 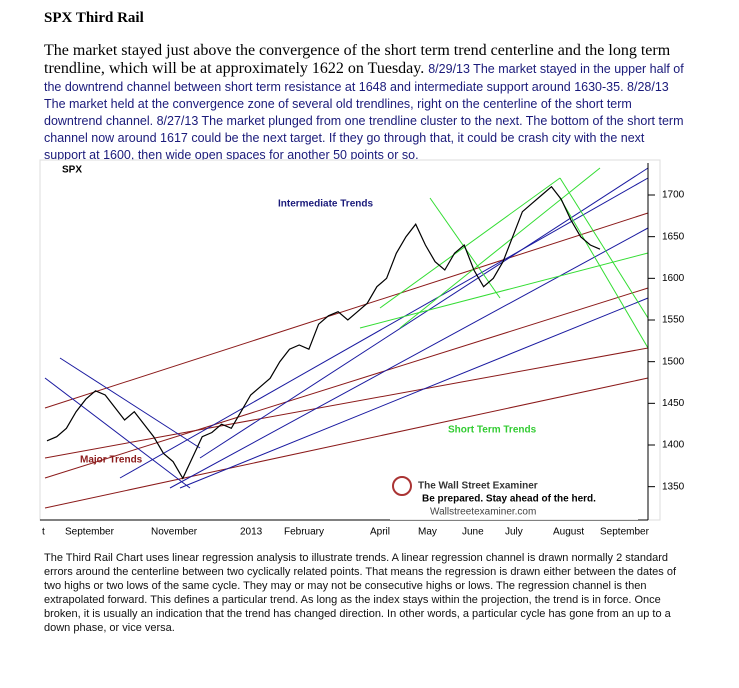 What do you see at coordinates (94, 18) in the screenshot?
I see `page-title: SPX Third Rail` at bounding box center [94, 18].